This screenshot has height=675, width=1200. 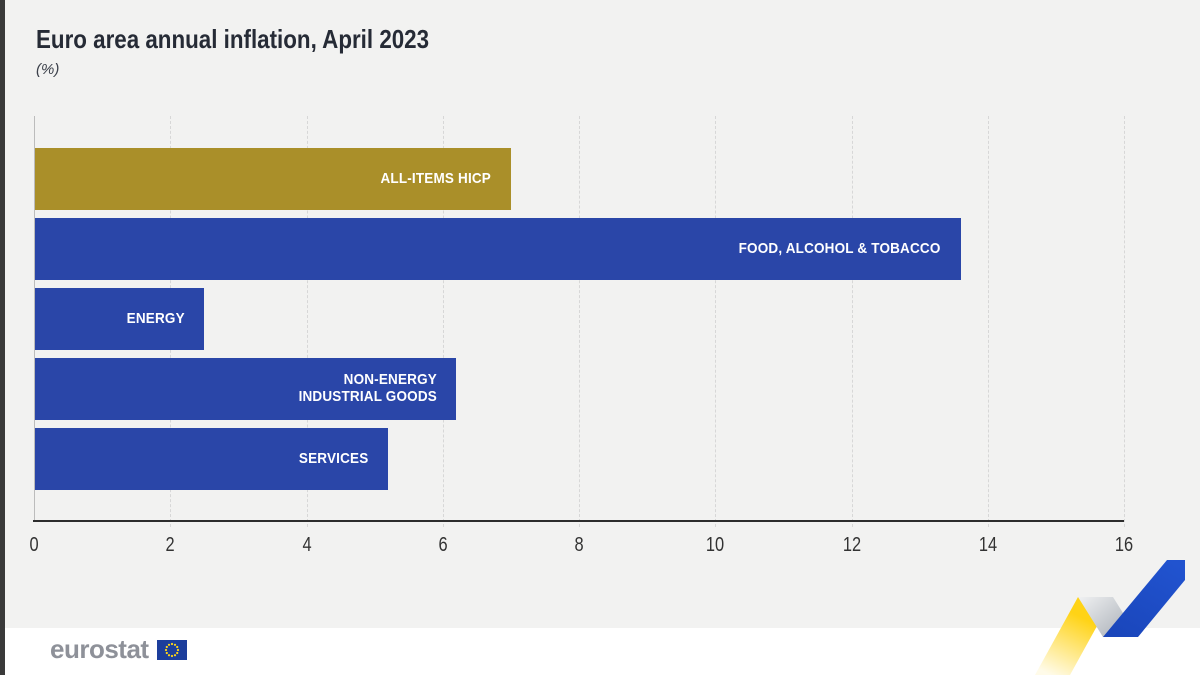 I want to click on bar-energy: ENERGY, so click(x=120, y=319).